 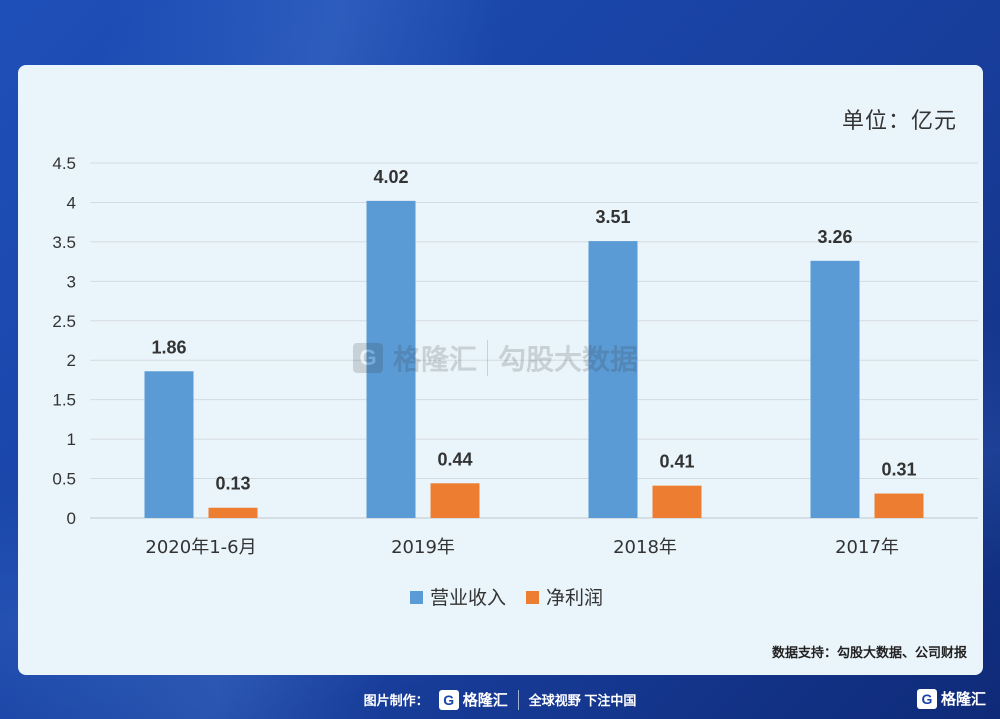 What do you see at coordinates (200, 547) in the screenshot?
I see `x-tick-label: 2020年1-6月` at bounding box center [200, 547].